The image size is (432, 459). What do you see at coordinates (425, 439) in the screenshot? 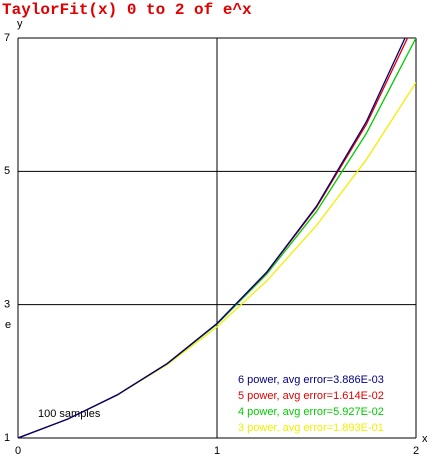
I see `x-axis-label: x` at bounding box center [425, 439].